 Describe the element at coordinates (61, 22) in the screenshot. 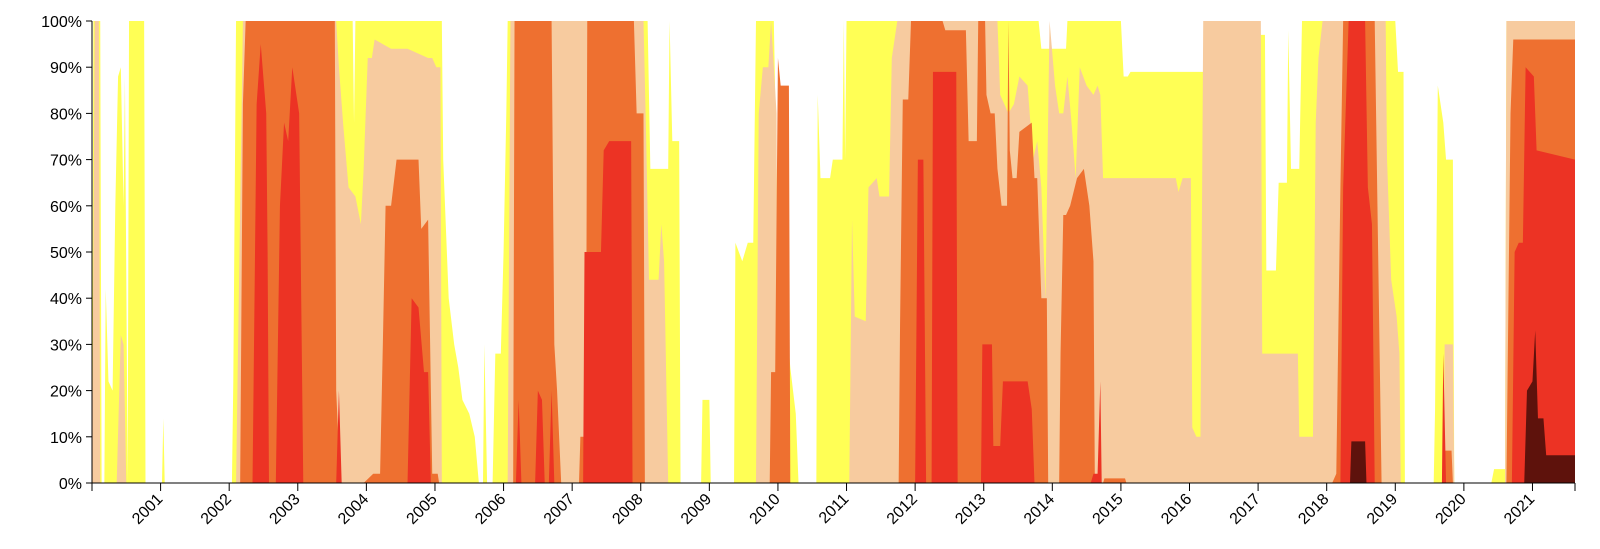

I see `y-tick-label: 100%` at that location.